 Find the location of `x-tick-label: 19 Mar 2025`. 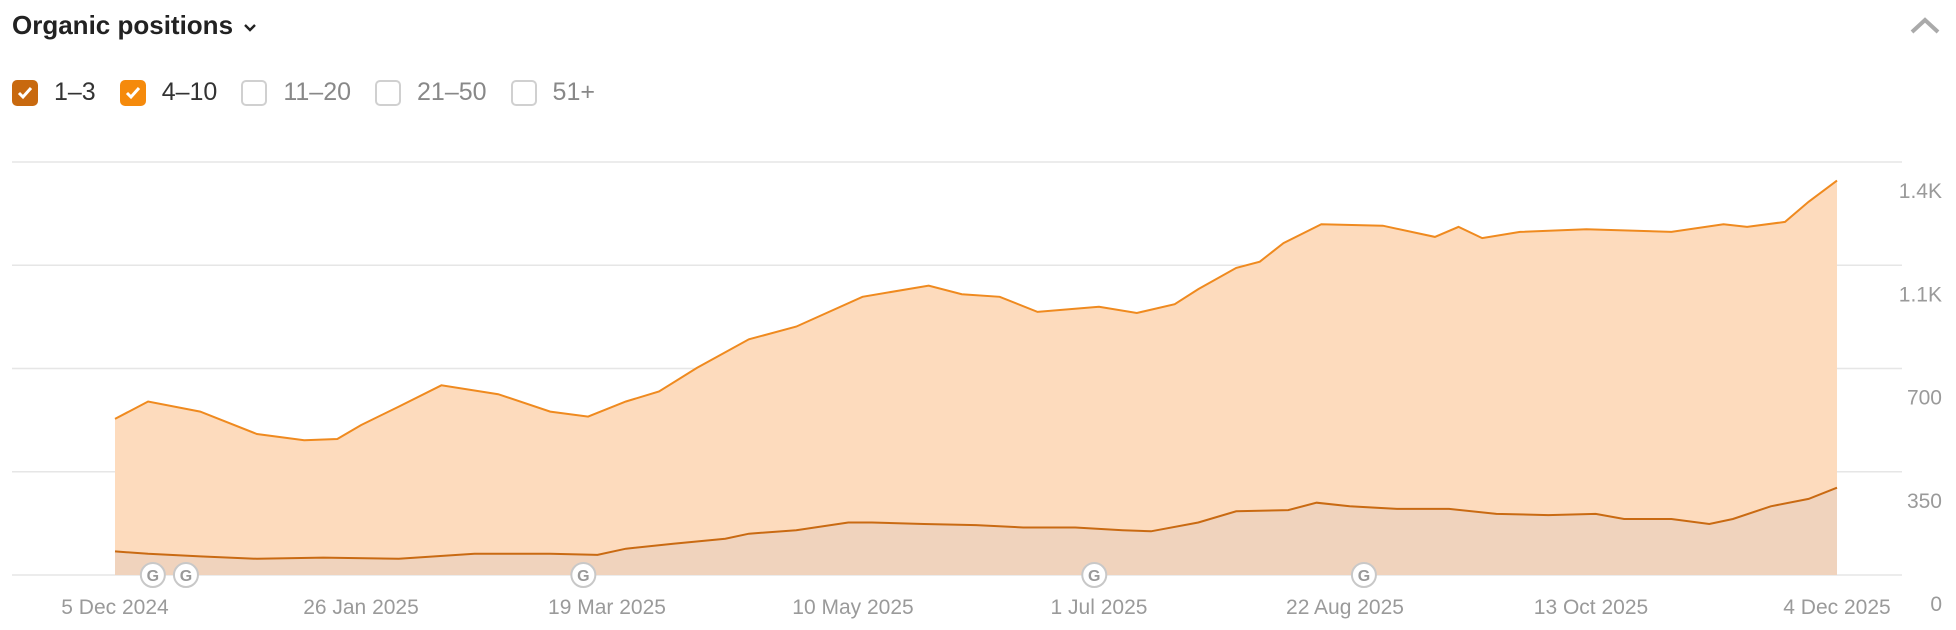

x-tick-label: 19 Mar 2025 is located at coordinates (607, 607).